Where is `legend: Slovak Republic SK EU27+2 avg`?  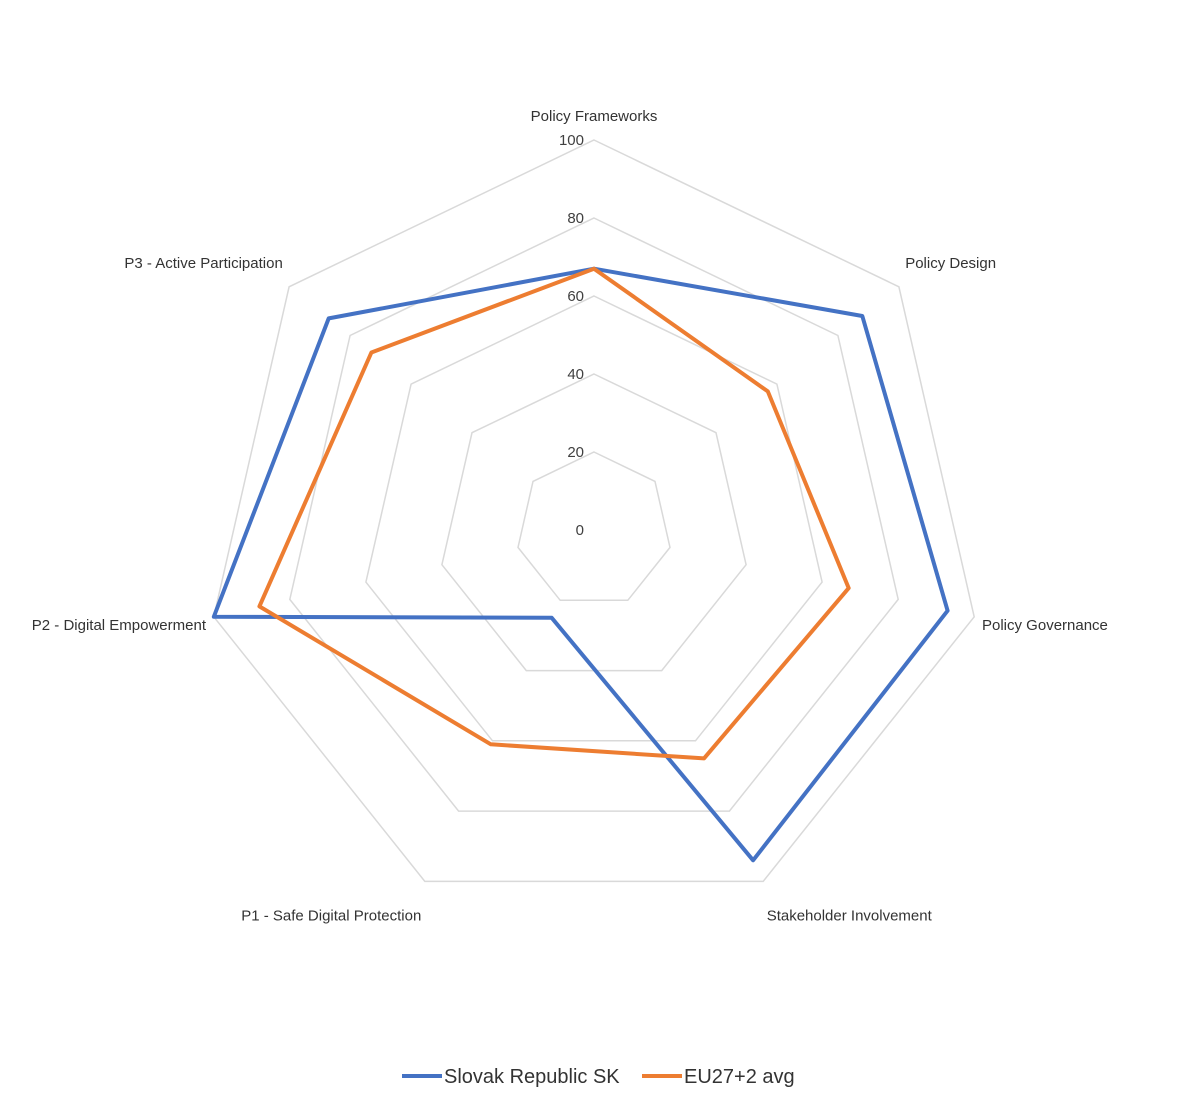 legend: Slovak Republic SK EU27+2 avg is located at coordinates (598, 1077).